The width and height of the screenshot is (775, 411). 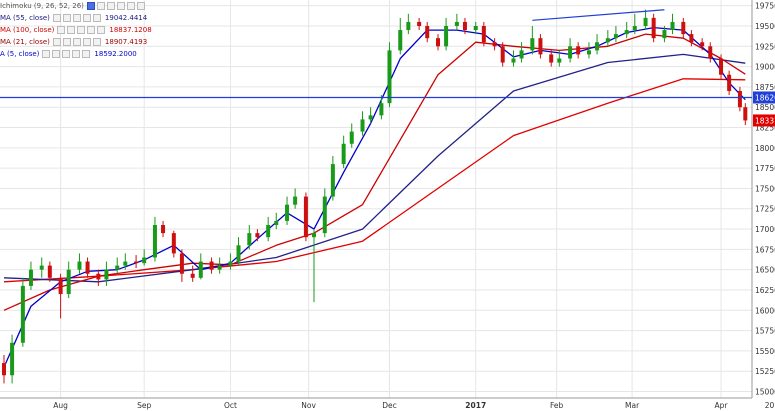 I want to click on x-tick-label: 2017, so click(x=475, y=405).